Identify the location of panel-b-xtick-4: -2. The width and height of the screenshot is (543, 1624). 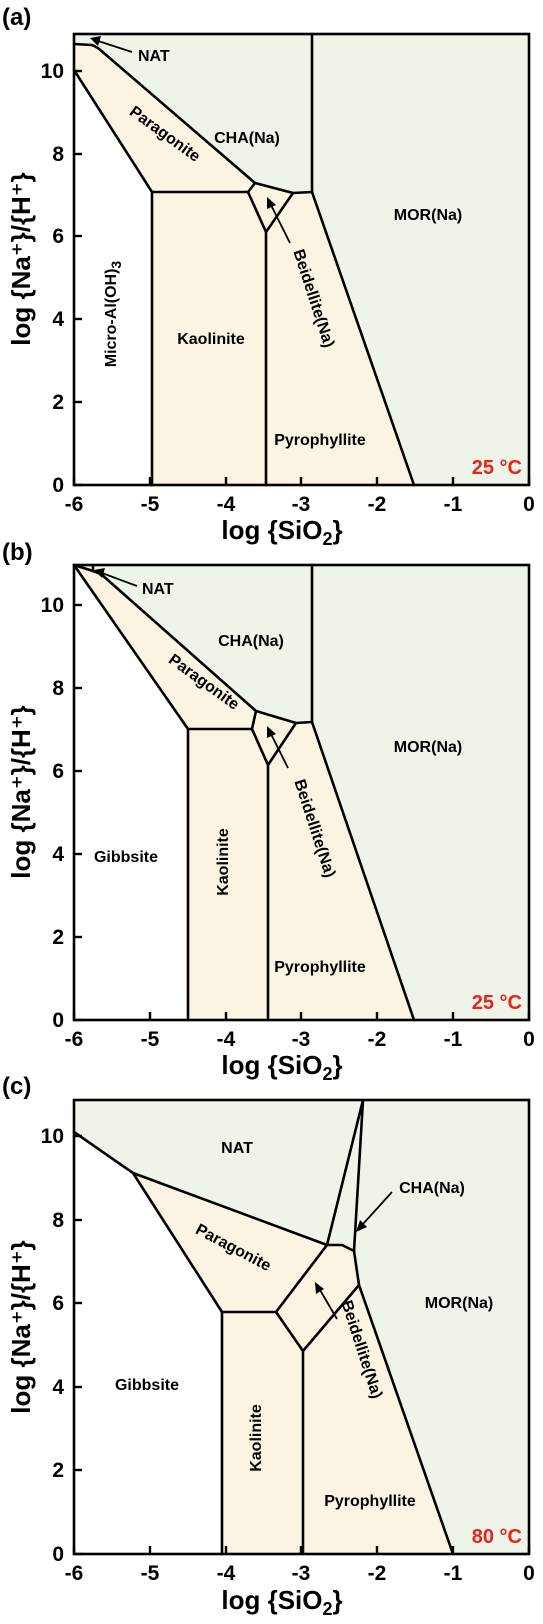
(377, 1039).